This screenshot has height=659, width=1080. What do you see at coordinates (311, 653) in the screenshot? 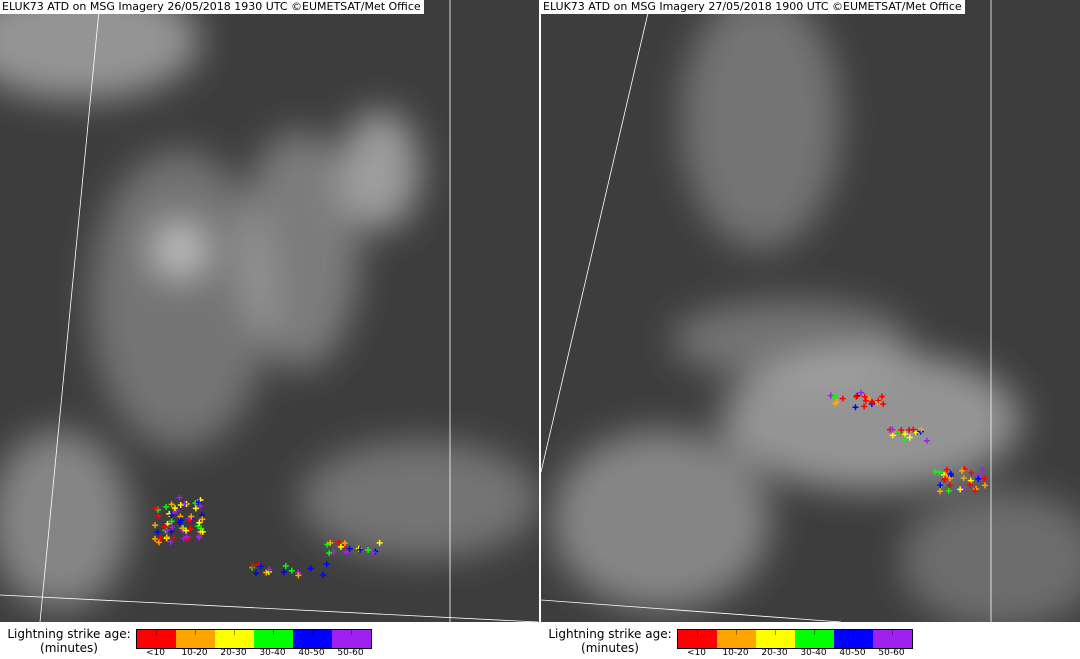
I see `legend-tick-label: 40-50` at bounding box center [311, 653].